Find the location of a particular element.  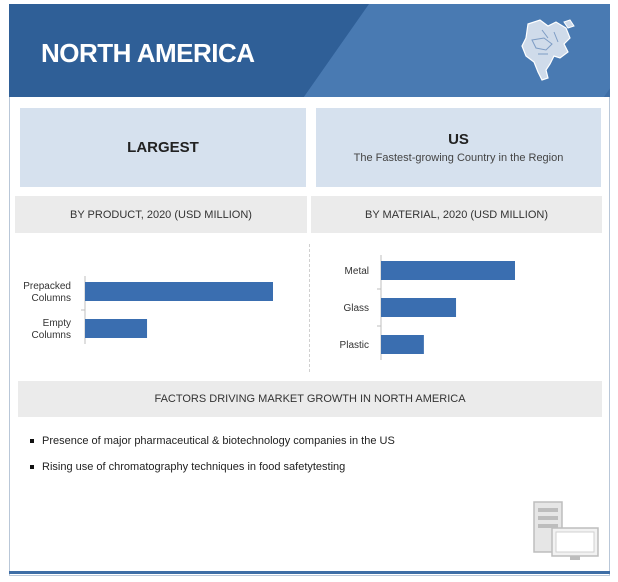

category-label: Metal is located at coordinates (357, 271).